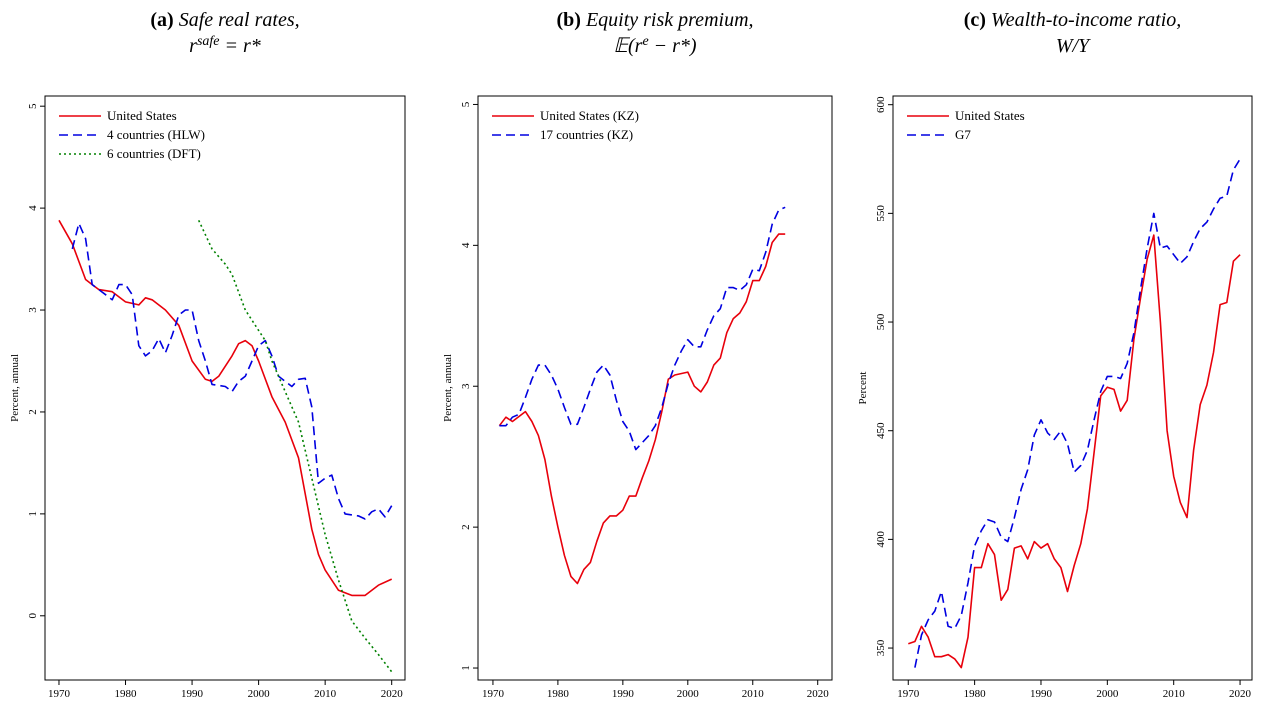 The height and width of the screenshot is (706, 1265). What do you see at coordinates (963, 134) in the screenshot?
I see `legend-label: G7` at bounding box center [963, 134].